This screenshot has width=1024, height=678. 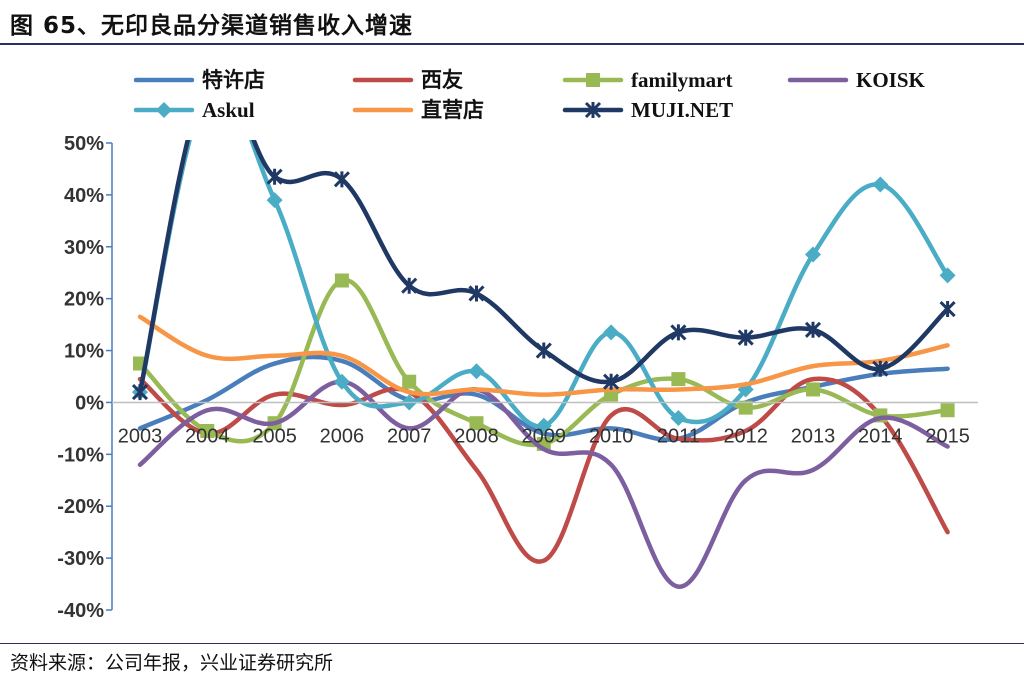 I want to click on x-tick-label-2006: 2006, so click(x=342, y=436).